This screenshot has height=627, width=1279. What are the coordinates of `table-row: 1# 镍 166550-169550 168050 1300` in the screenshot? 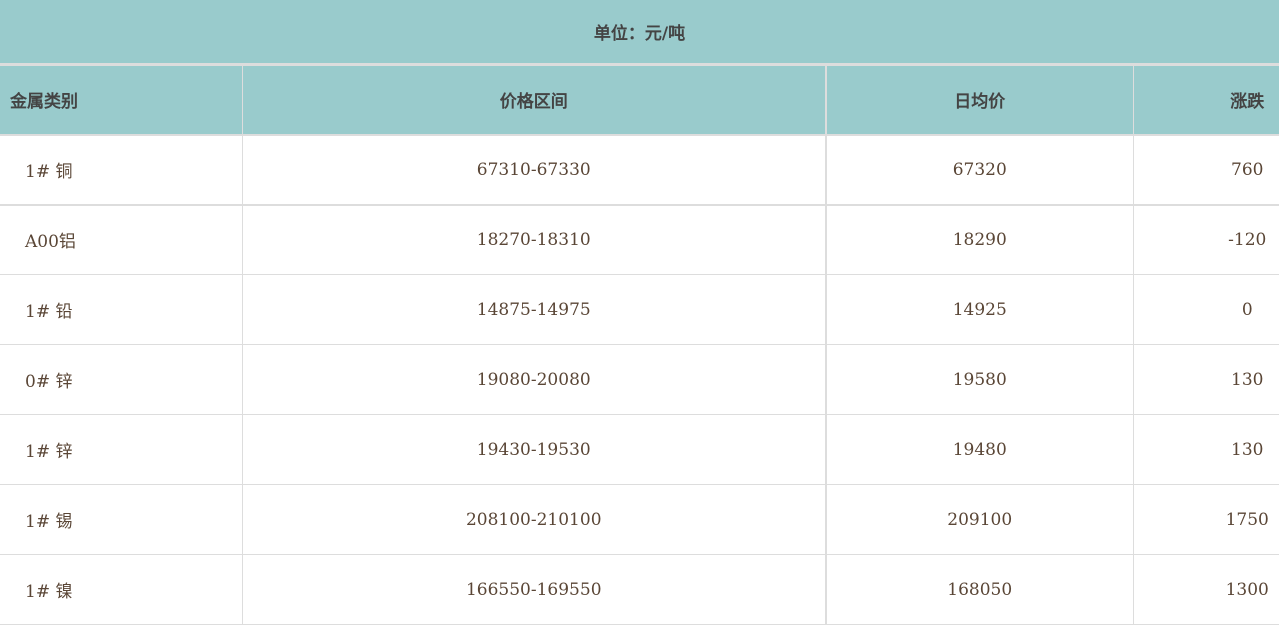 It's located at (639, 589).